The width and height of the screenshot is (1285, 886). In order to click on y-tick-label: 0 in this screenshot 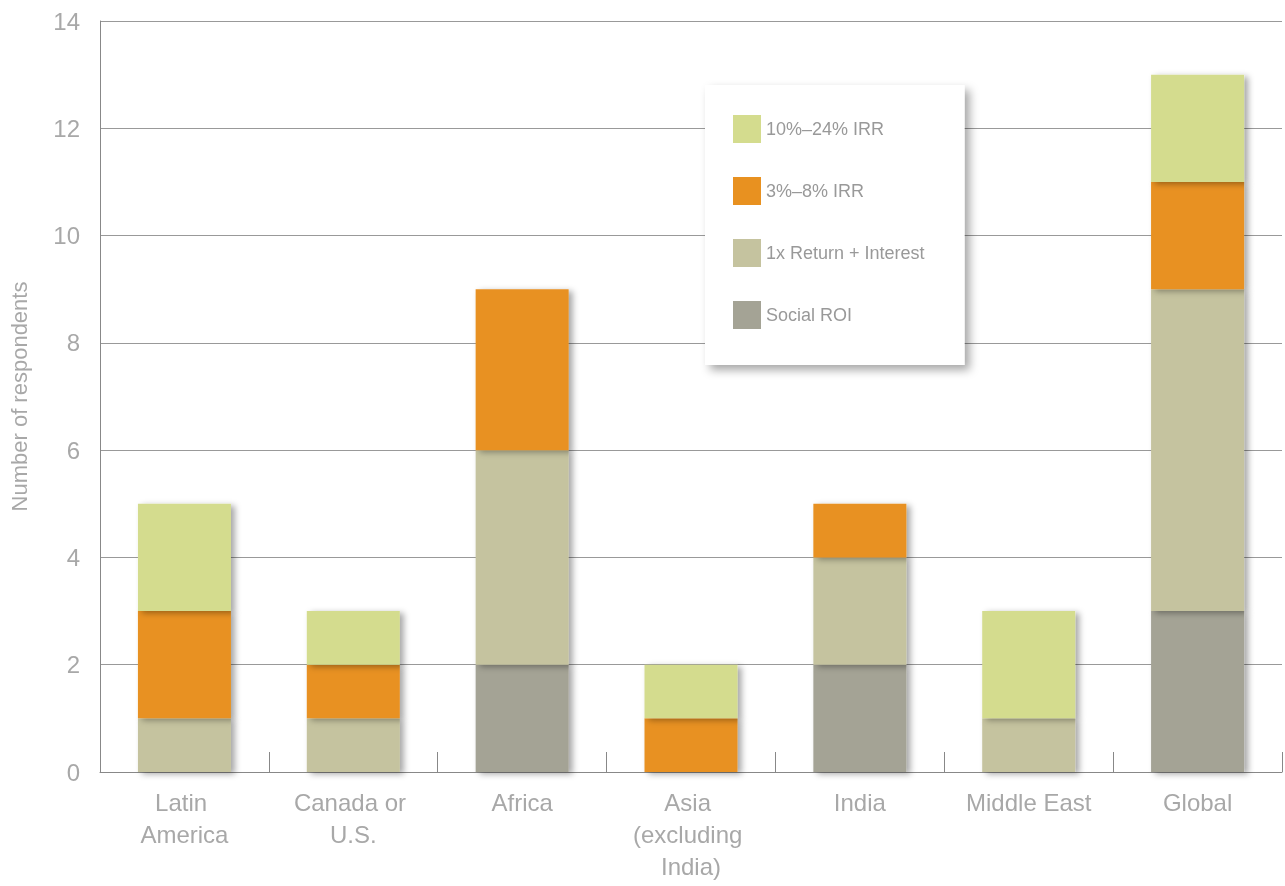, I will do `click(73, 772)`.